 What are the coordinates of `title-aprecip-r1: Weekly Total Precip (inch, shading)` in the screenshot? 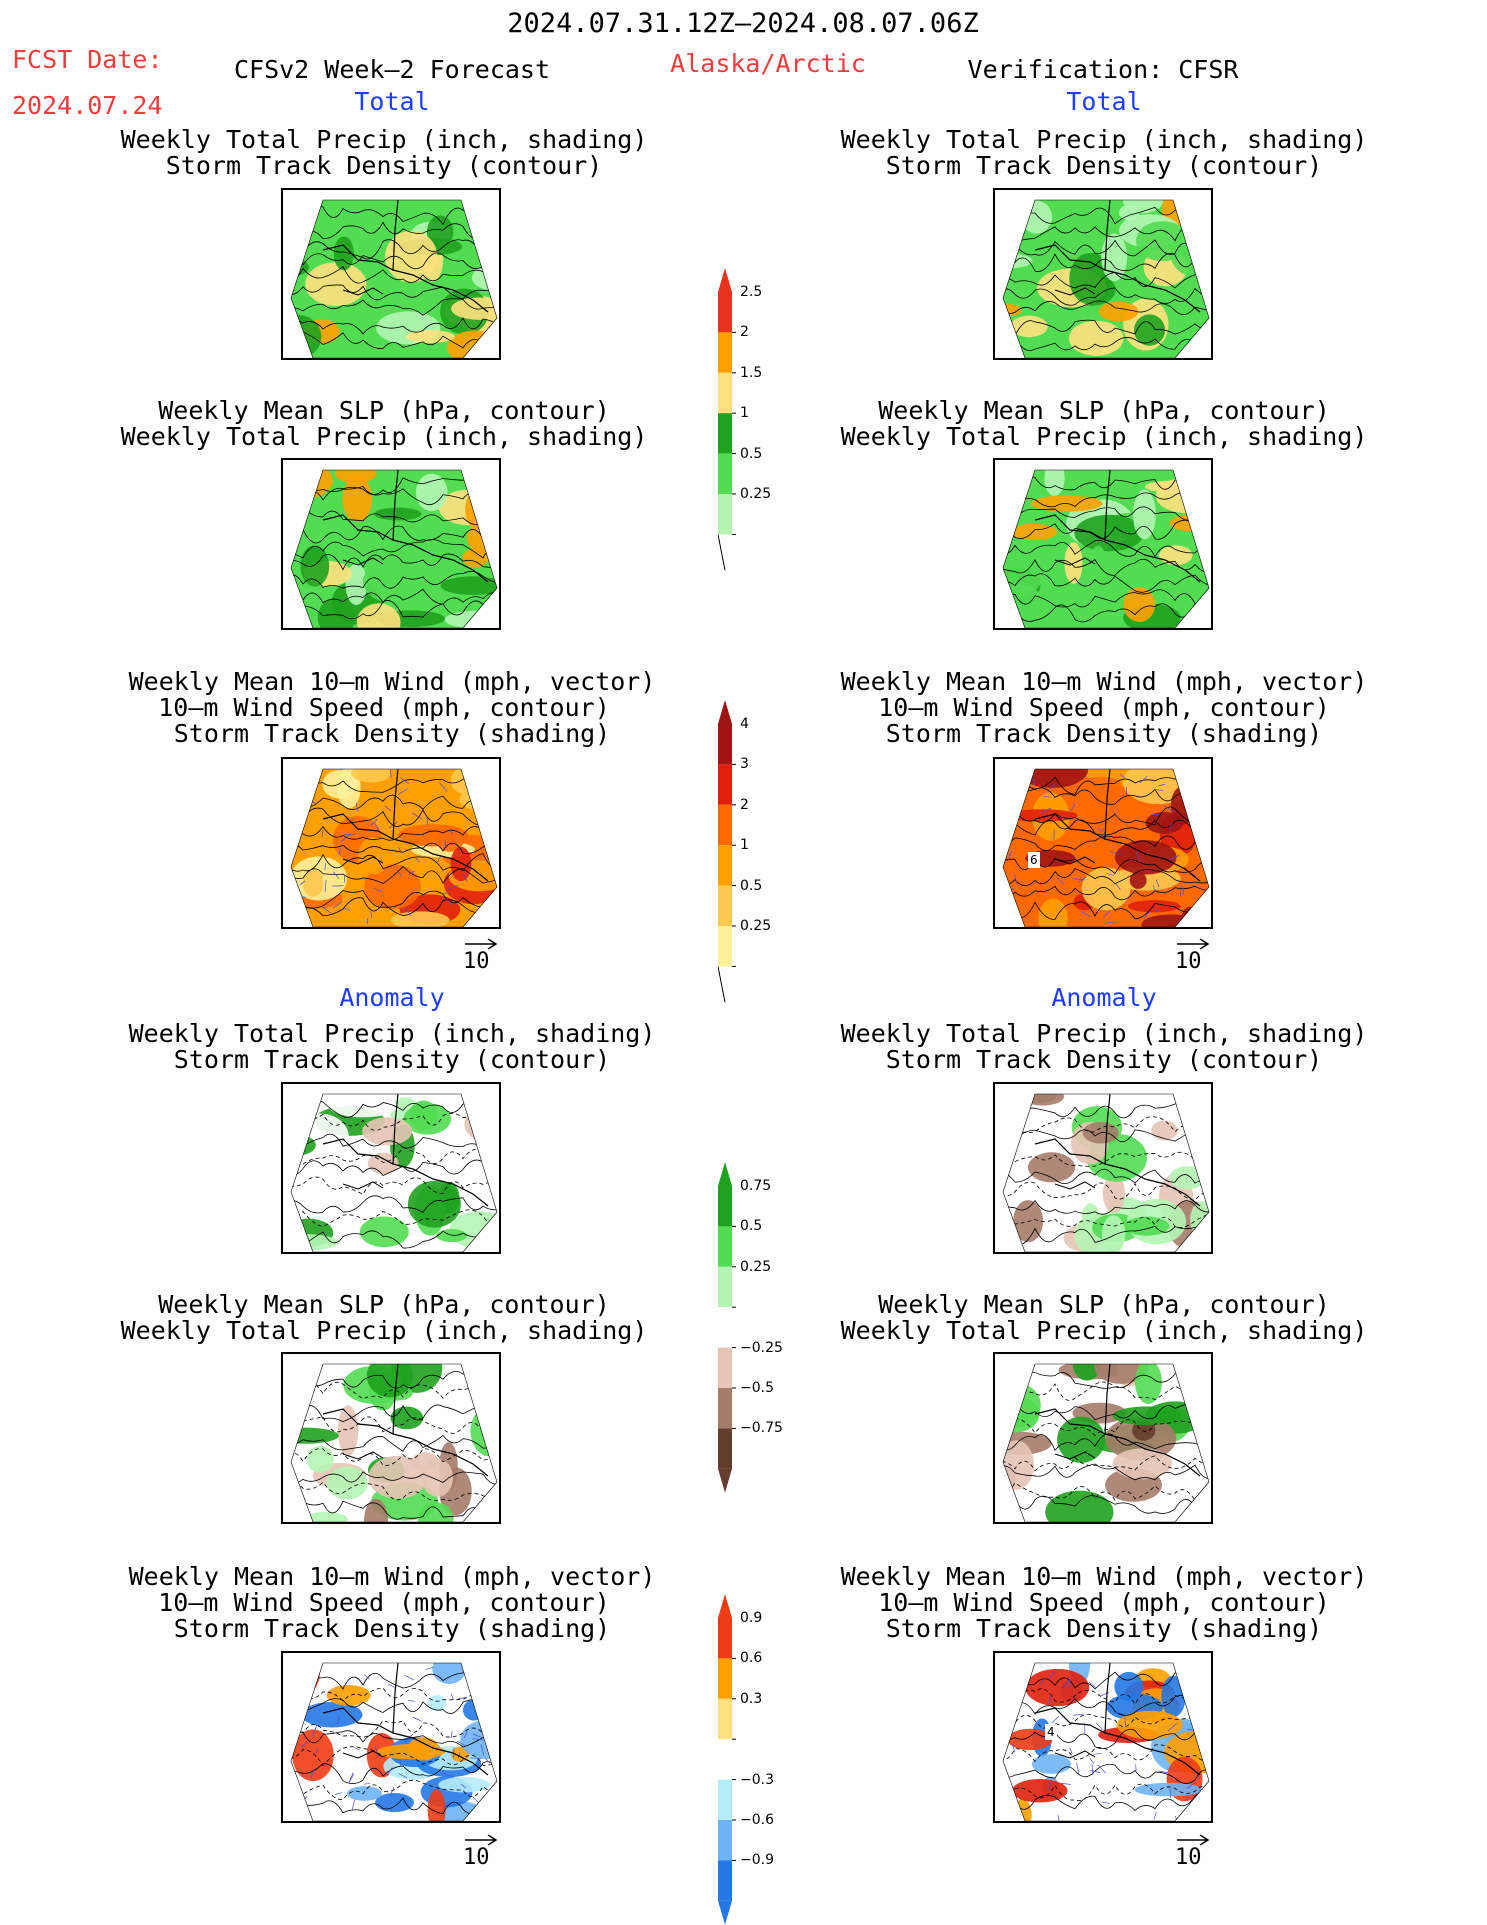 It's located at (1104, 1033).